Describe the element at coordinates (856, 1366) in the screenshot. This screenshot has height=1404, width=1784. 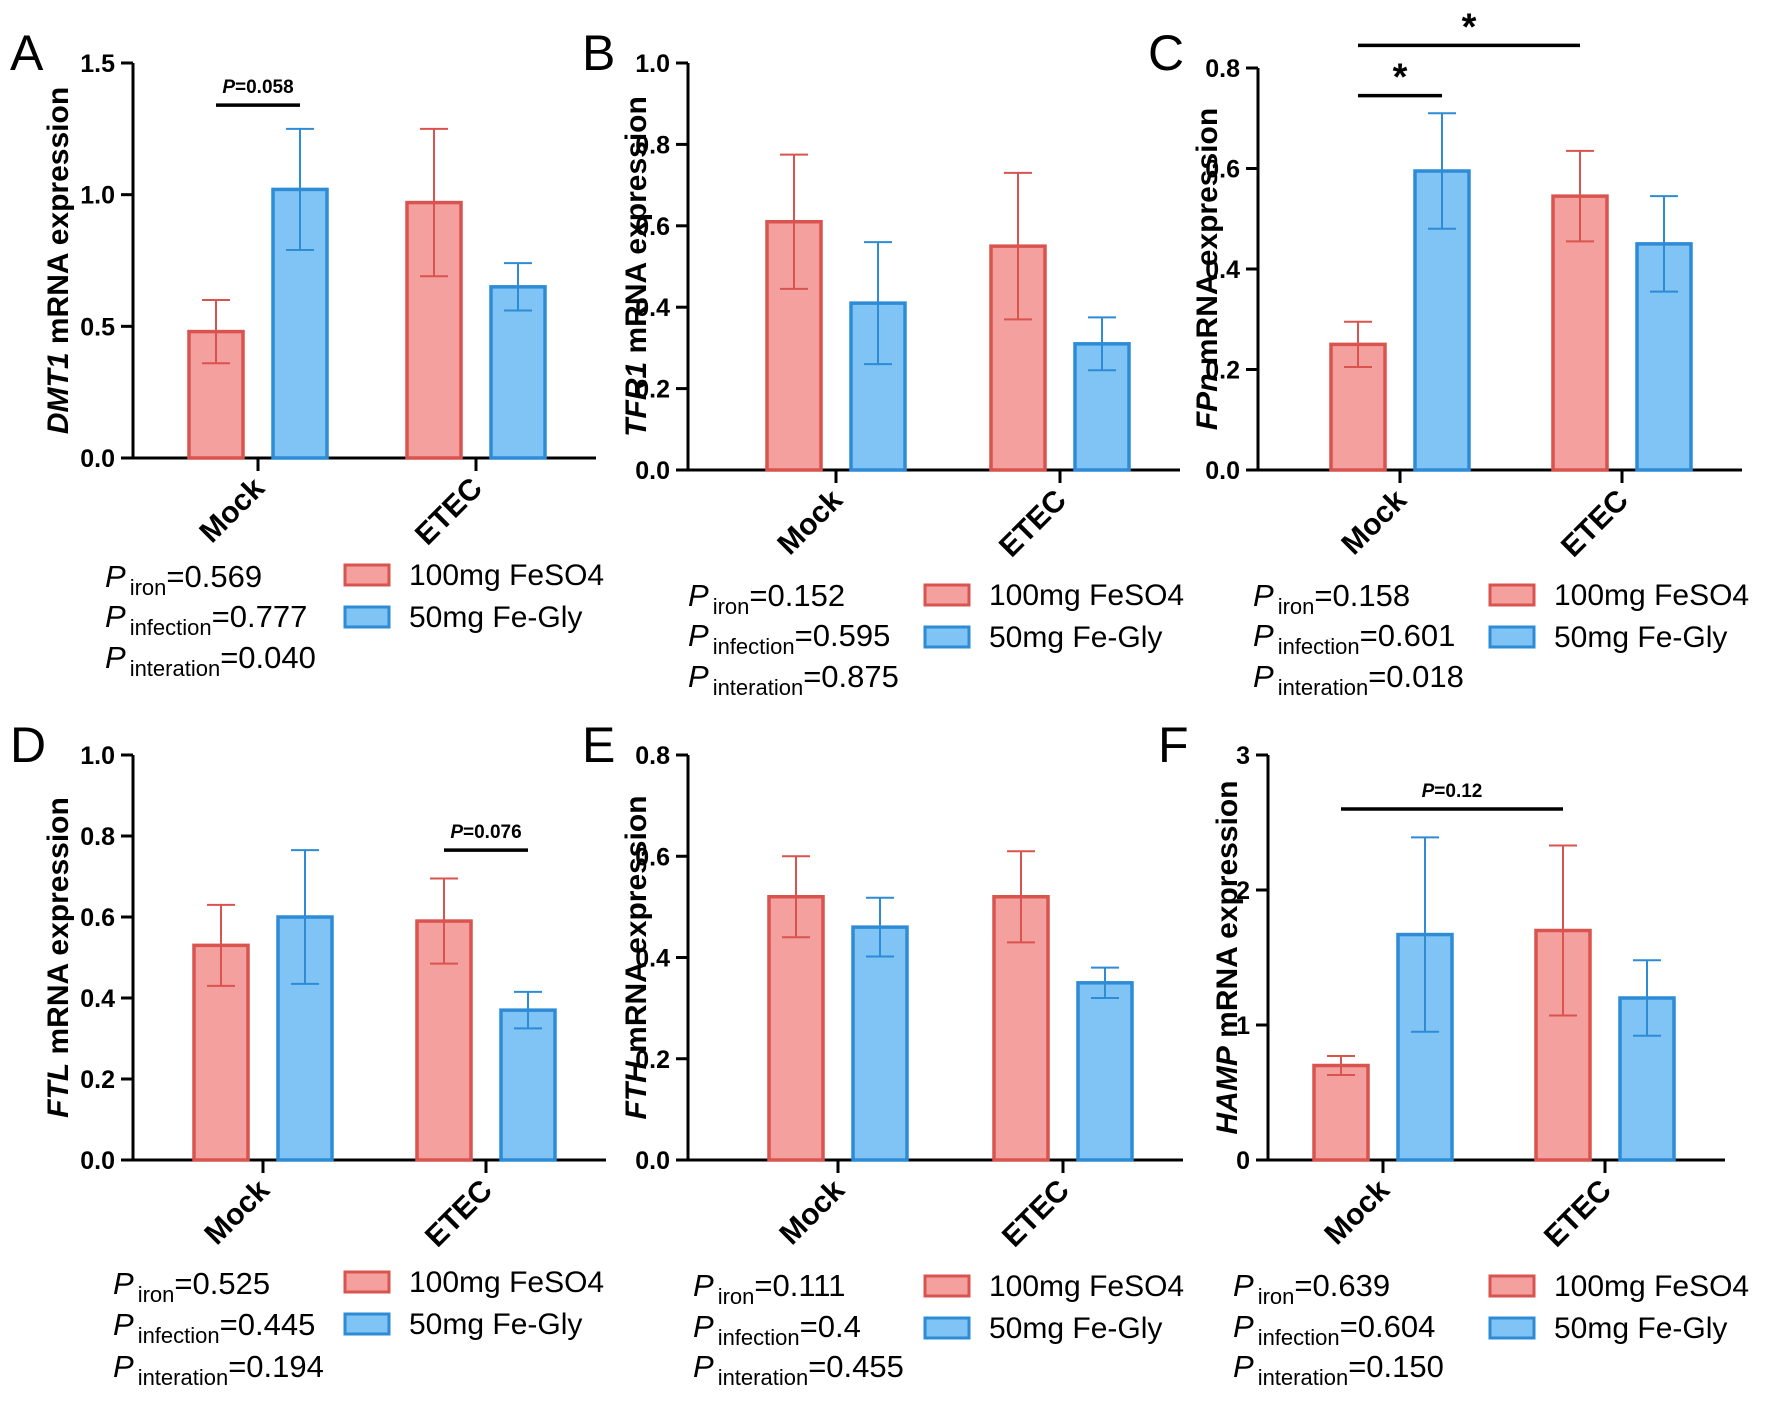
I see `stat-value: =0.455` at that location.